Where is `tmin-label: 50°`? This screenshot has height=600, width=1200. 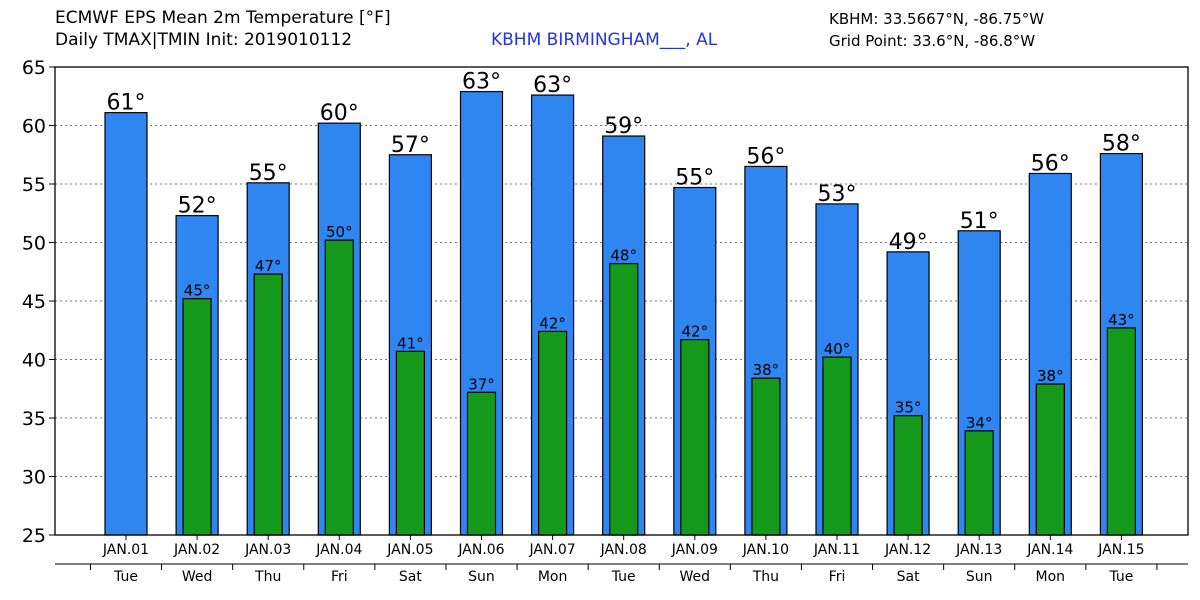 tmin-label: 50° is located at coordinates (339, 232).